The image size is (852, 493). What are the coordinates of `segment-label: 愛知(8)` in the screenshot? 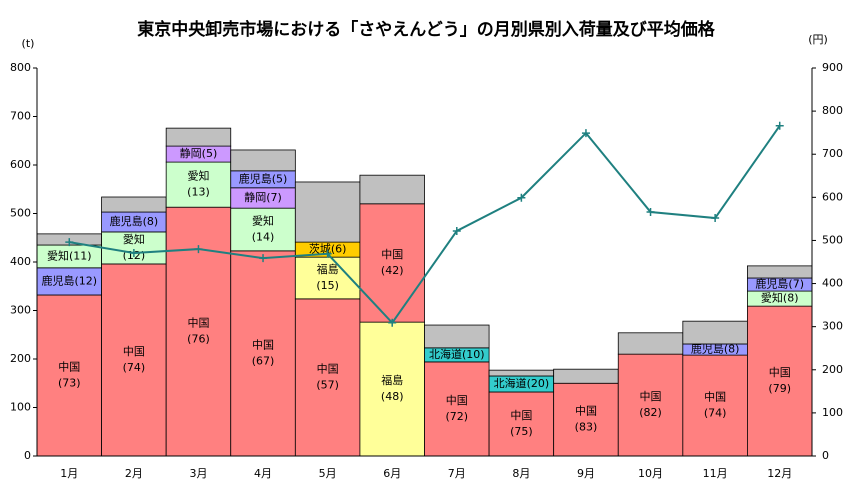 It's located at (780, 298).